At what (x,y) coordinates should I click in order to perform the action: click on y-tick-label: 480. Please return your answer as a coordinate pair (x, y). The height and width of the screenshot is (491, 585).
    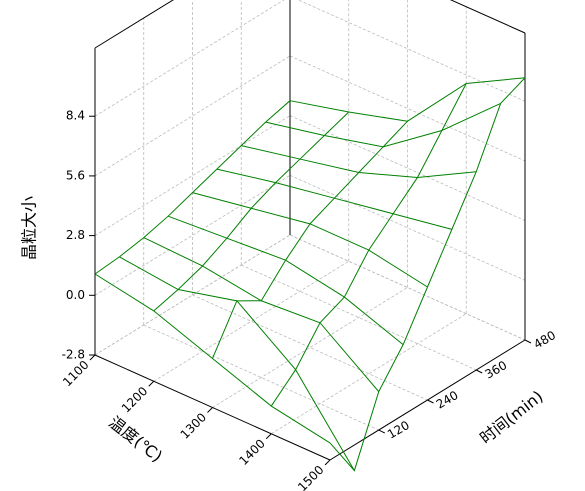
    Looking at the image, I should click on (544, 340).